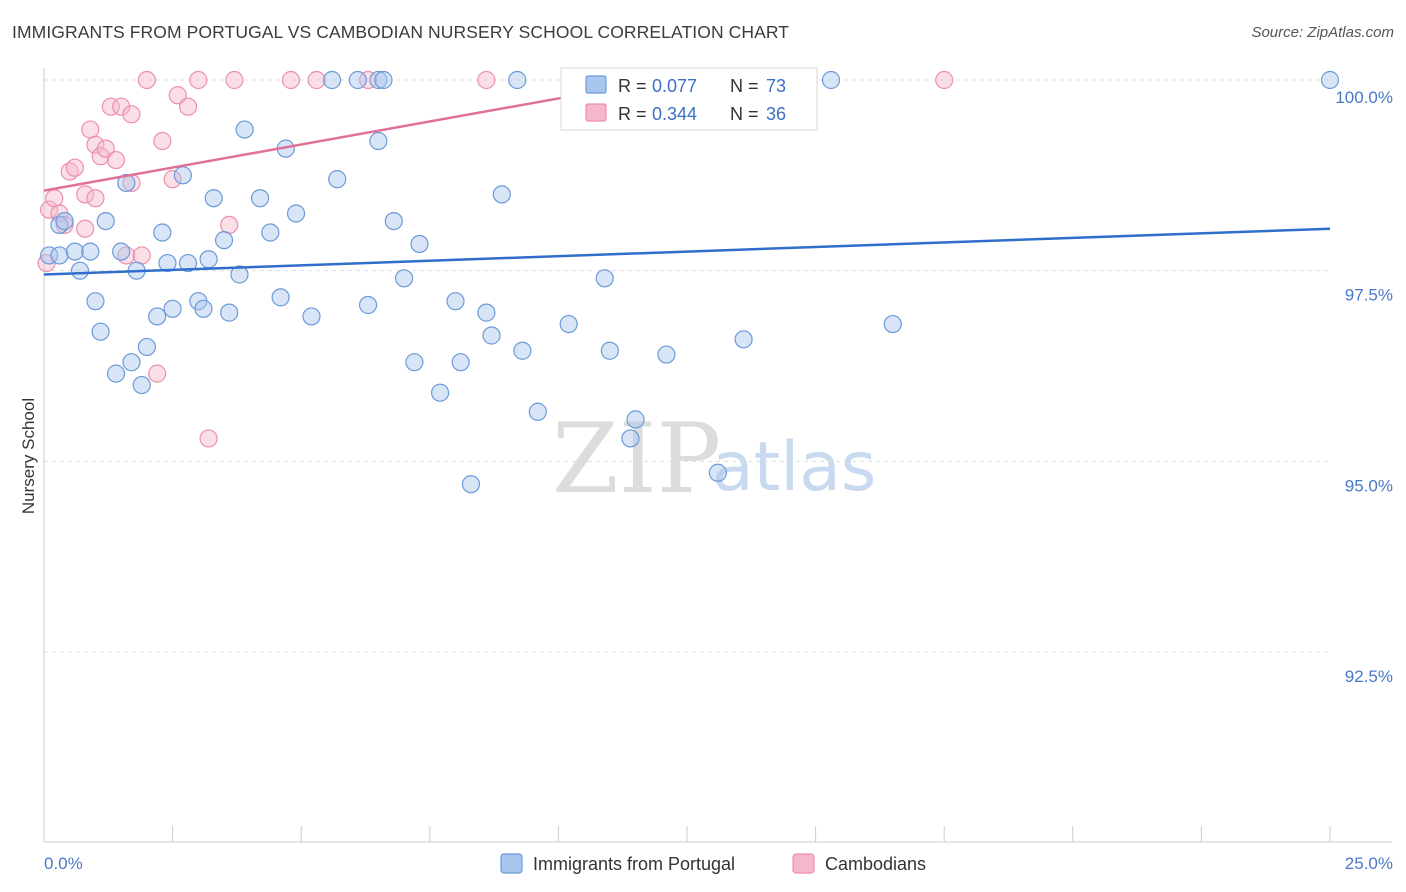  I want to click on cambodians-trend-line, so click(352, 135).